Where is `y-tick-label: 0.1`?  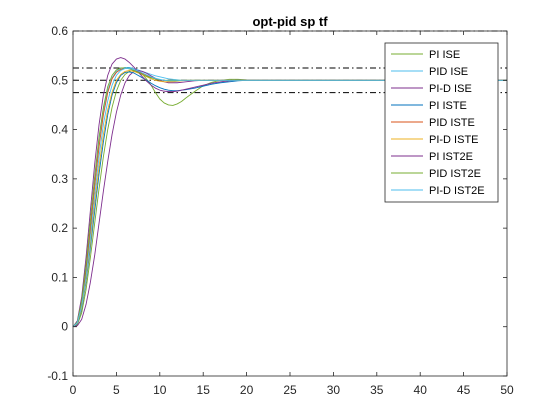 y-tick-label: 0.1 is located at coordinates (59, 277).